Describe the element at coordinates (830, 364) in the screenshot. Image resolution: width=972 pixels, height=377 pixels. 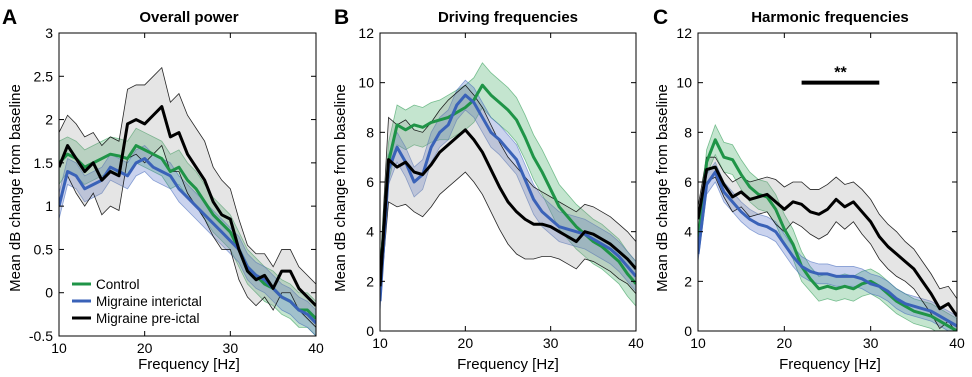
I see `x-axis-label-c: Frequency [Hz]` at that location.